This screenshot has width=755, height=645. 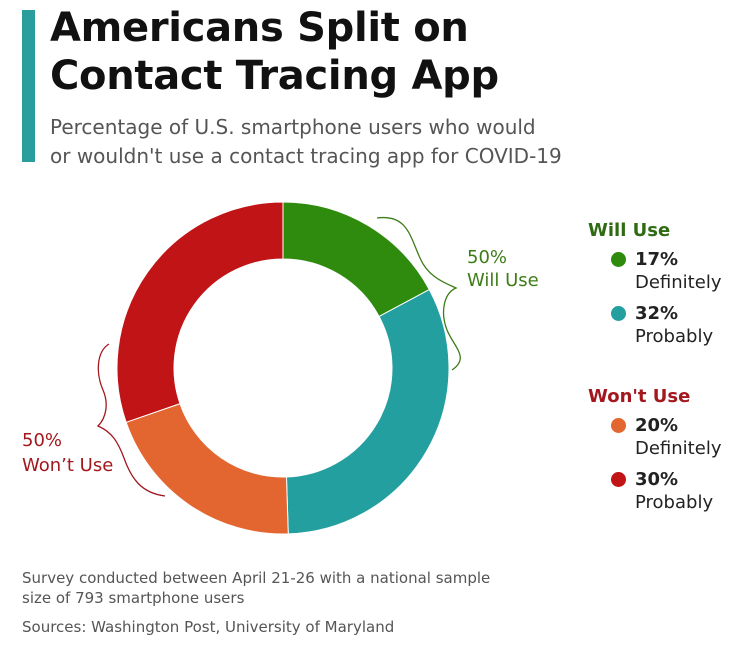 I want to click on chart-title: Americans Split on Contact Tracing App, so click(x=274, y=52).